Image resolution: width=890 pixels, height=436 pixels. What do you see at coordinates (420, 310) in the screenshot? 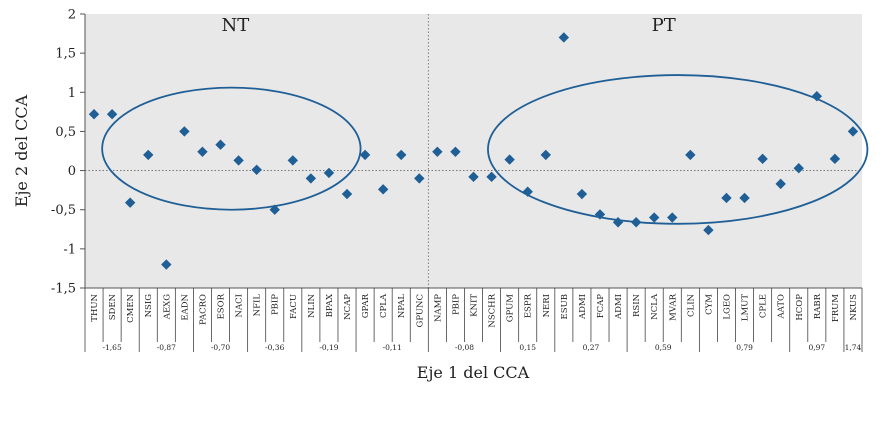
I see `x-category-label: GPUNC` at bounding box center [420, 310].